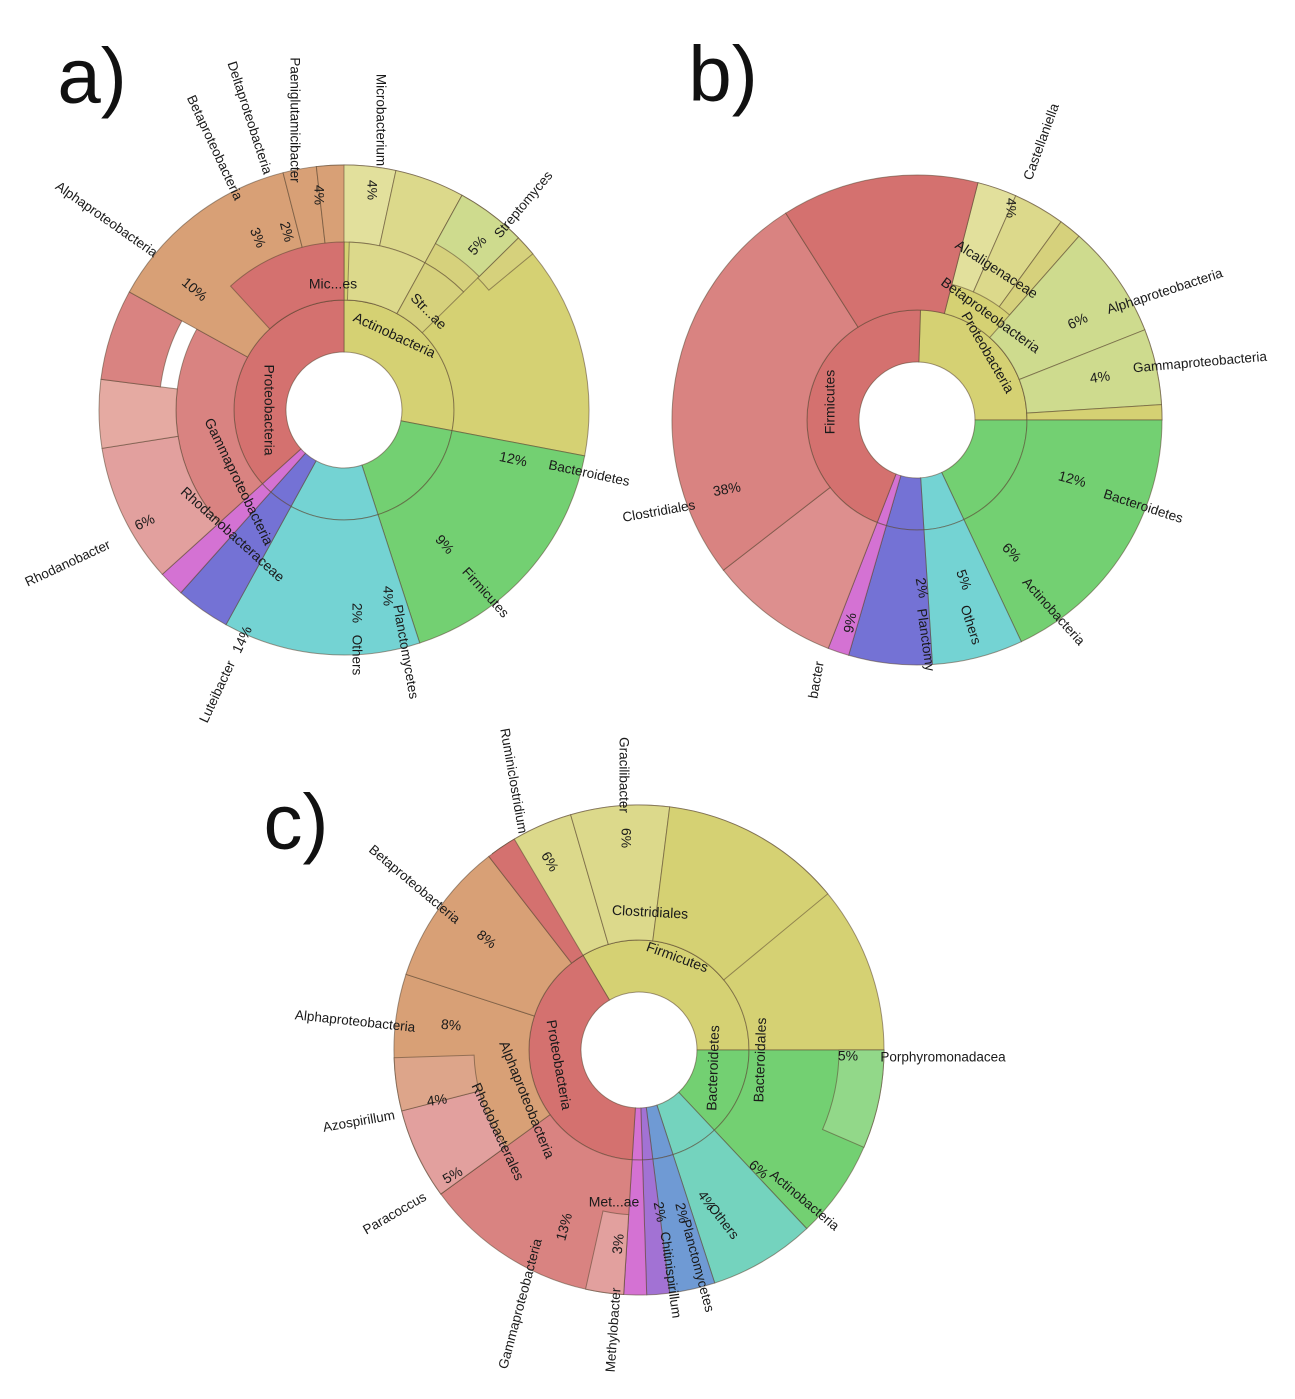 This screenshot has height=1399, width=1295. Describe the element at coordinates (849, 622) in the screenshot. I see `percent-label: 9%` at that location.